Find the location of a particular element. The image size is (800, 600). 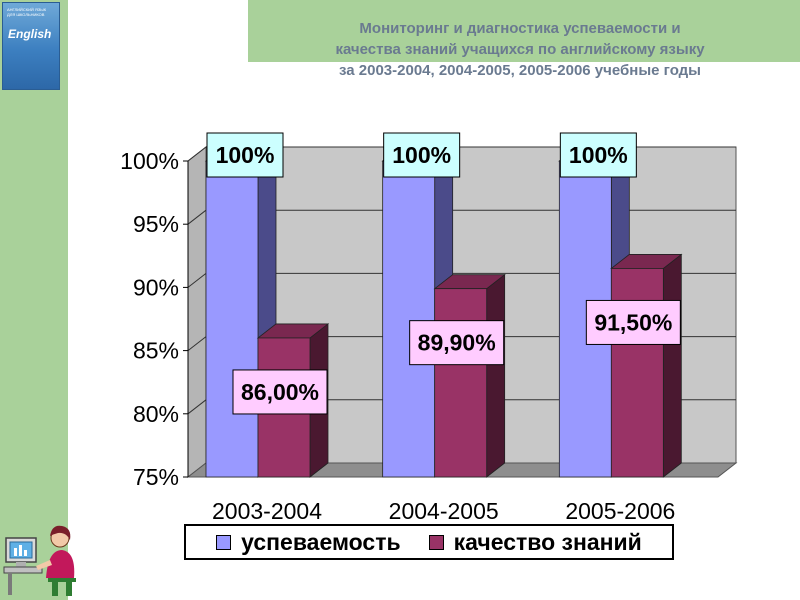

english-book-image: АНГЛИЙСКИЙ ЯЗЫК ДЛЯ ШКОЛЬНИКОВ English is located at coordinates (31, 46).